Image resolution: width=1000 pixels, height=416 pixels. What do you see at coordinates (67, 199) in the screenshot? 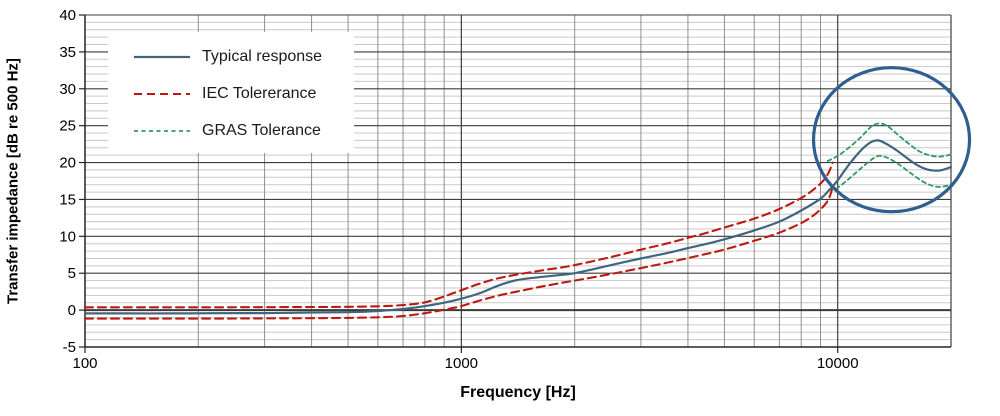
I see `y-tick-label: 15` at bounding box center [67, 199].